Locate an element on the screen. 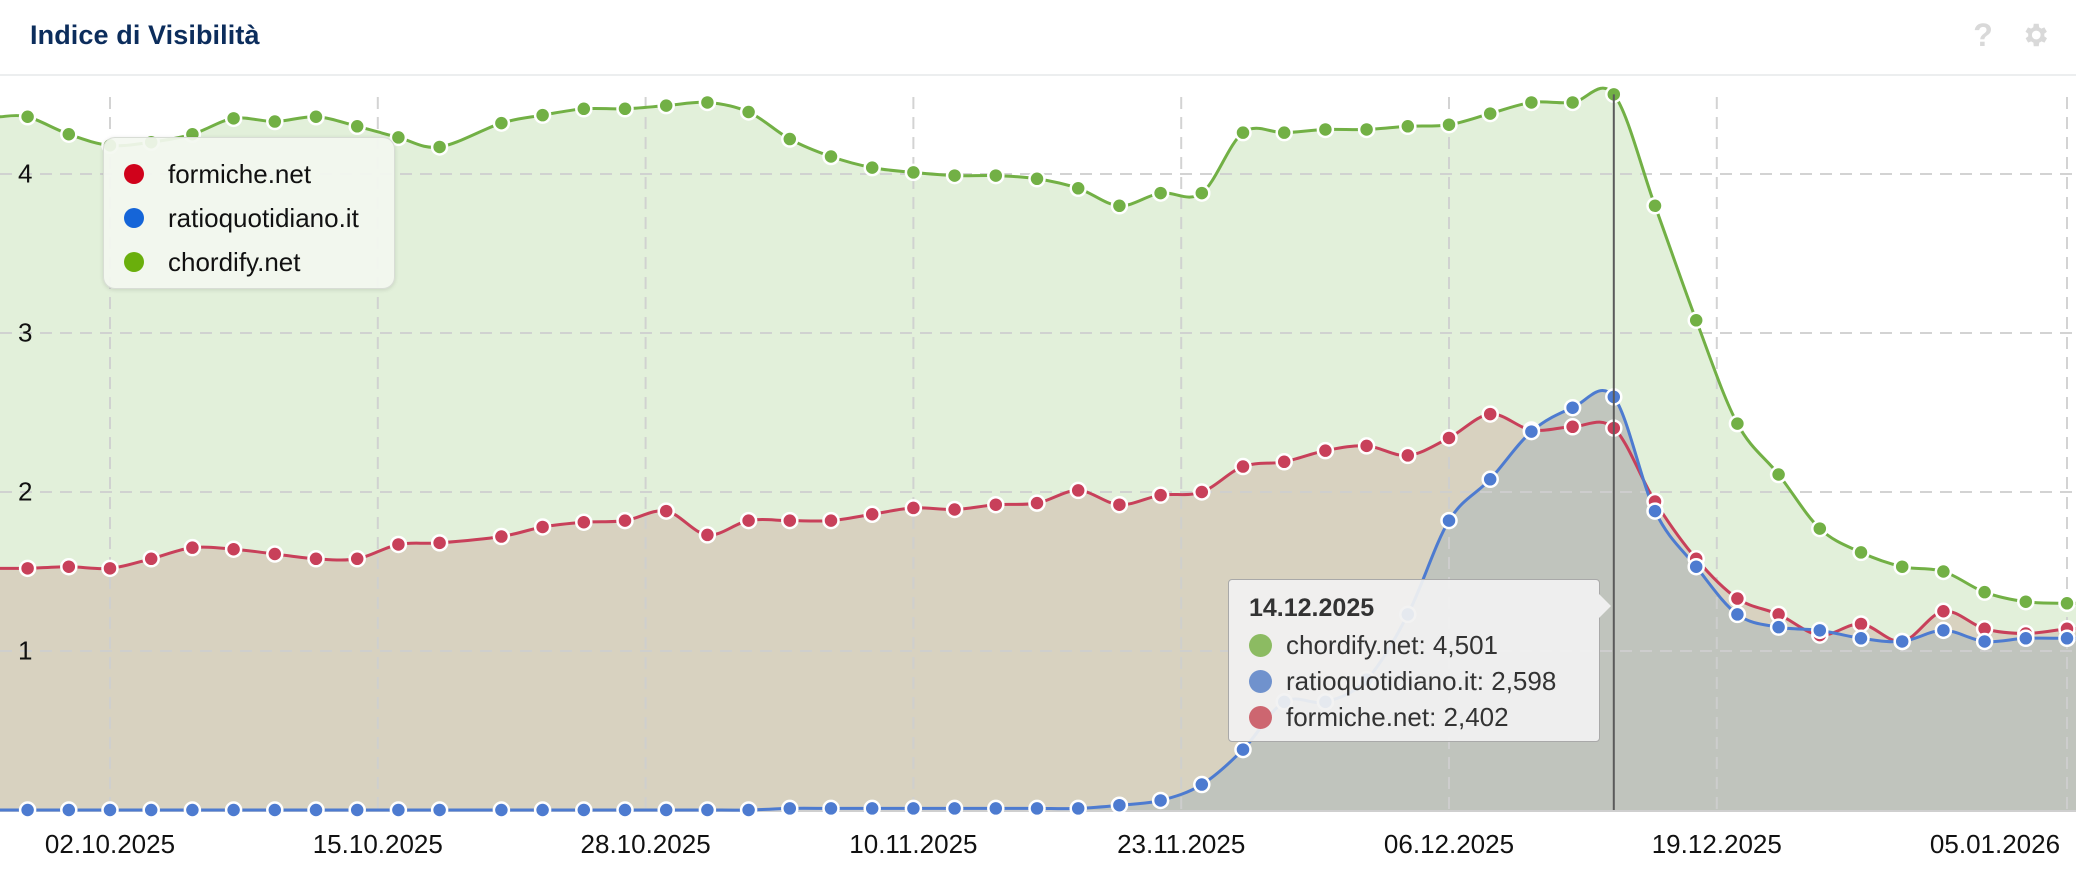 Image resolution: width=2076 pixels, height=877 pixels. legend-item-ratioquotidiano: ratioquotidiano.it is located at coordinates (249, 218).